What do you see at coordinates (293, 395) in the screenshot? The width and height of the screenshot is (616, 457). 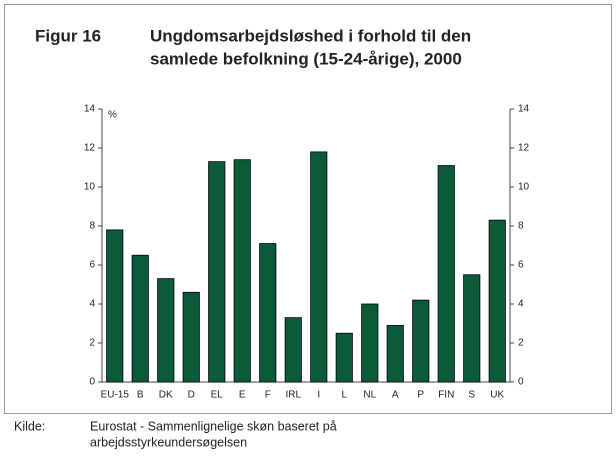 I see `x-tick-label: IRL` at bounding box center [293, 395].